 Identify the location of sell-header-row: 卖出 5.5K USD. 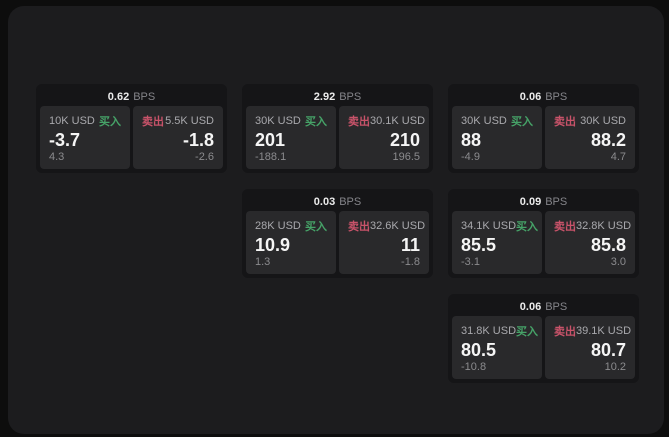
(178, 121).